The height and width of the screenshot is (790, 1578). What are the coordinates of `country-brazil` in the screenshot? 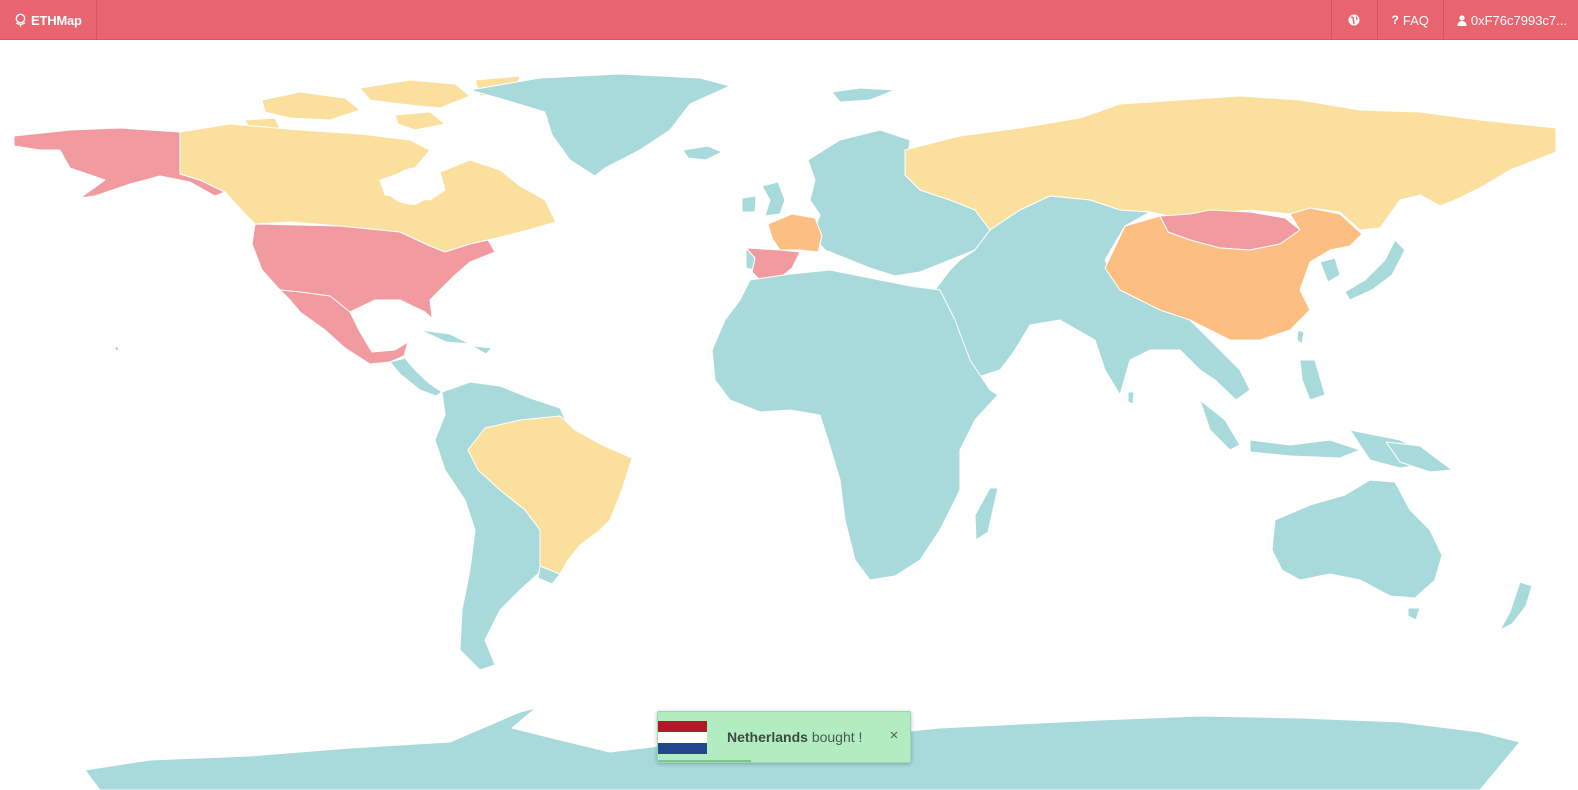 It's located at (550, 495).